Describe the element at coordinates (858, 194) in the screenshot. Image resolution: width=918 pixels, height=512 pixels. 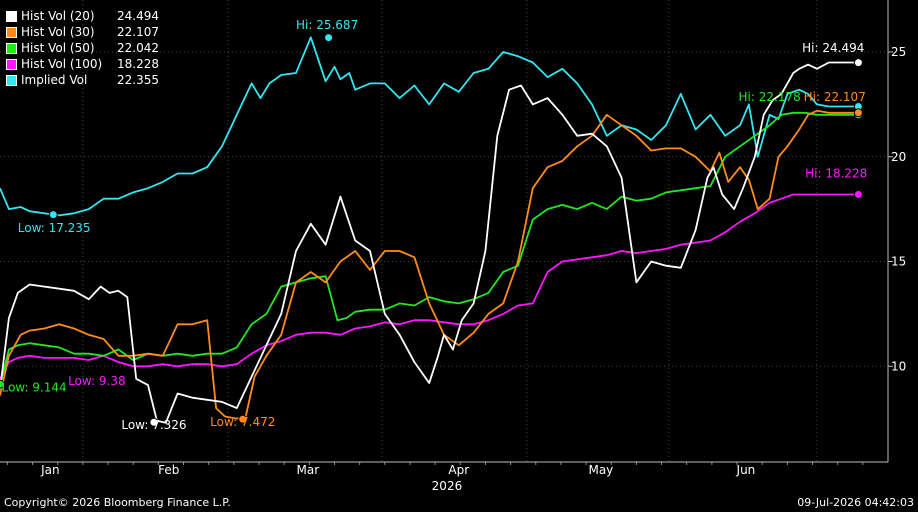
I see `last-point-hv100` at that location.